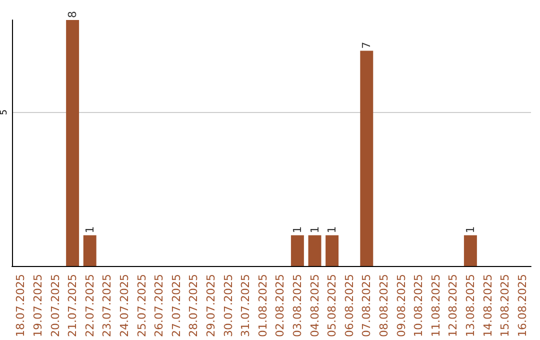  What do you see at coordinates (453, 306) in the screenshot?
I see `x-tick-label: 12.08.2025` at bounding box center [453, 306].